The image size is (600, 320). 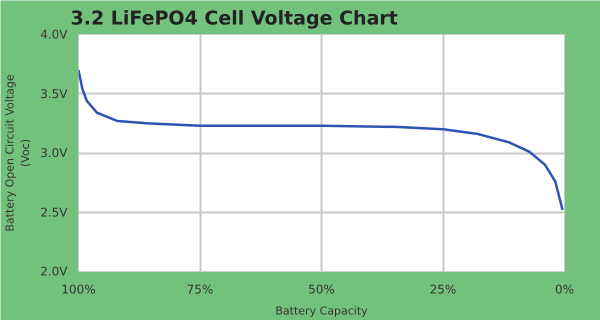 I want to click on x-tick-label: 75%, so click(x=200, y=289).